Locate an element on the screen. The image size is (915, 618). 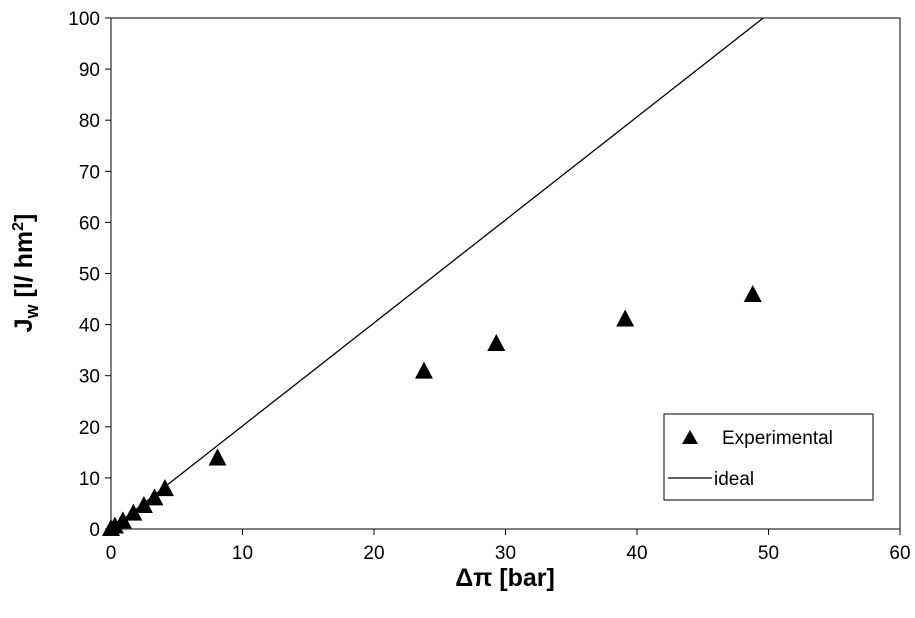
y-axis-title: Jw [l/ hm2] is located at coordinates (26, 273).